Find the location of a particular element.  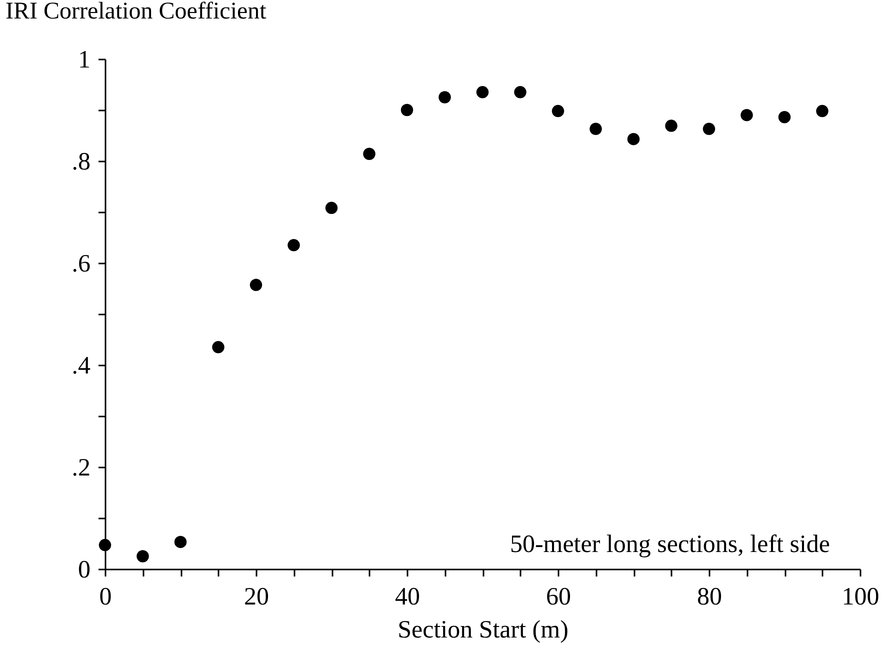

x-tick-label: 40 is located at coordinates (407, 597).